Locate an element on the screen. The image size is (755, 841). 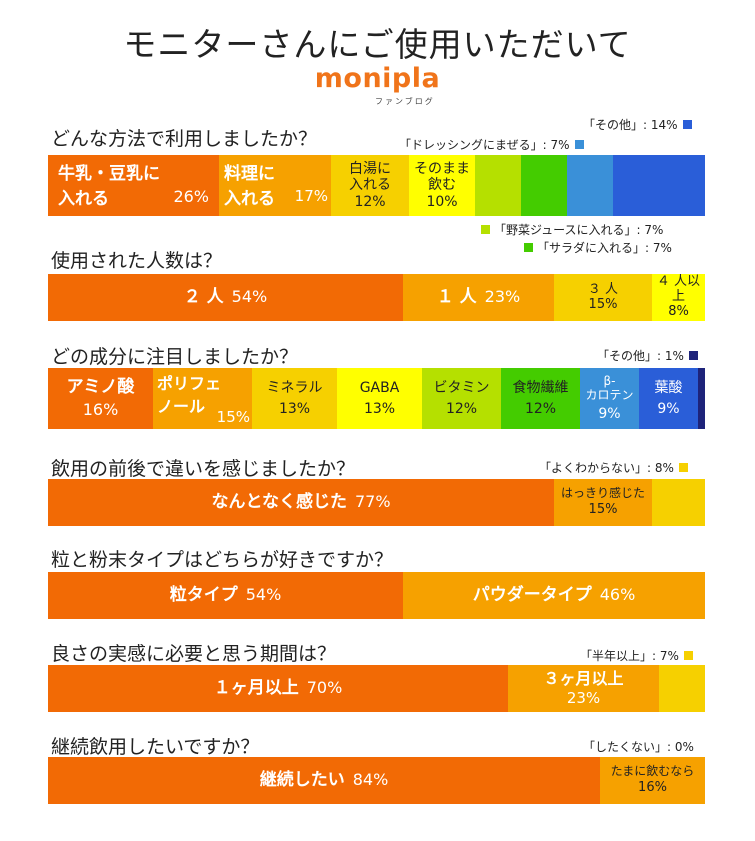
q1-label-hotwater-2: 入れる is located at coordinates (370, 185).